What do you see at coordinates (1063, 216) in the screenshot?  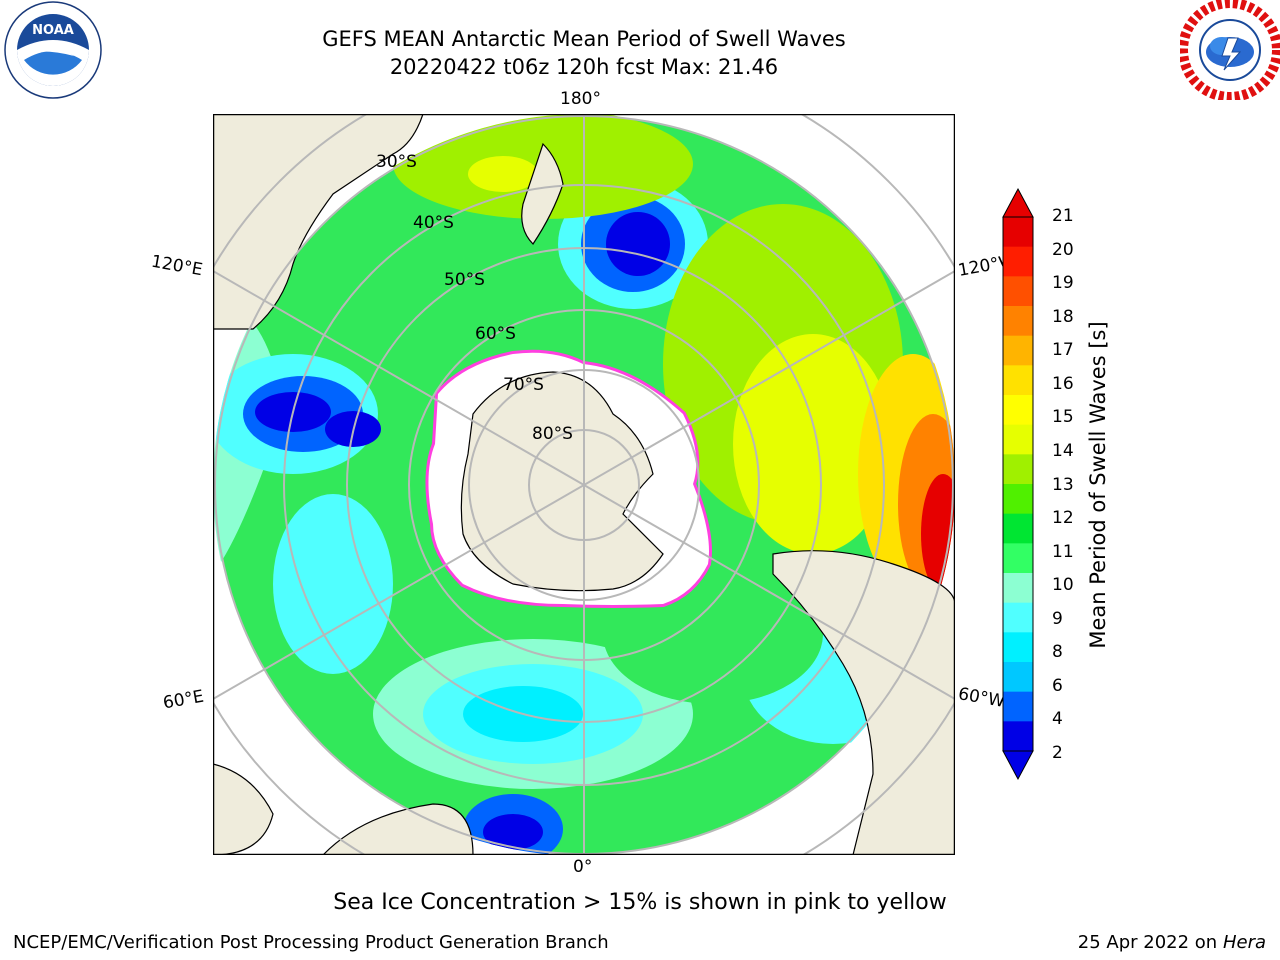 I see `colorbar-tick: 21` at bounding box center [1063, 216].